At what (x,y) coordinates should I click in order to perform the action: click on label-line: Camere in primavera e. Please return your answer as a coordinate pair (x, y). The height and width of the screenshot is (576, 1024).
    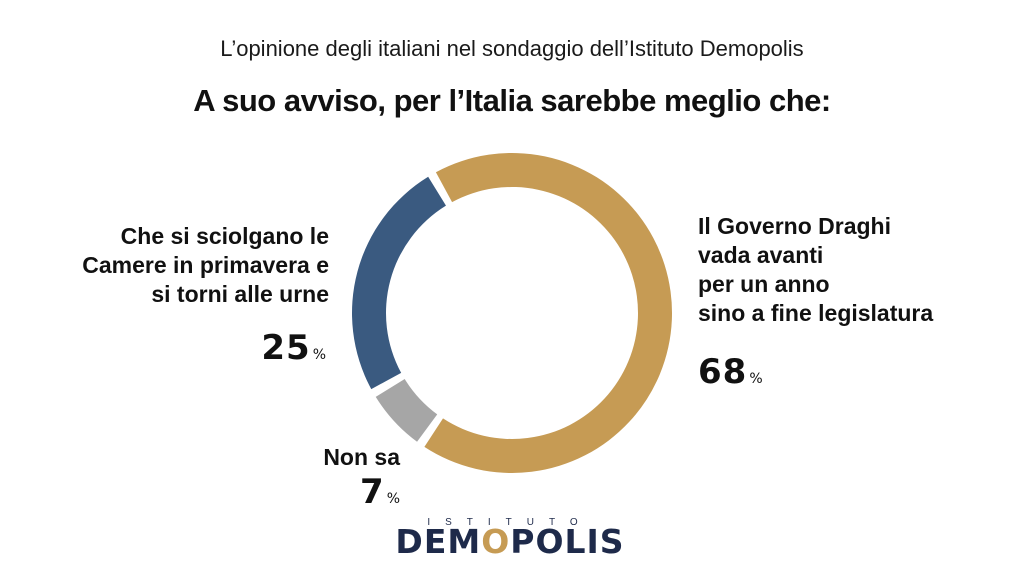
    Looking at the image, I should click on (205, 265).